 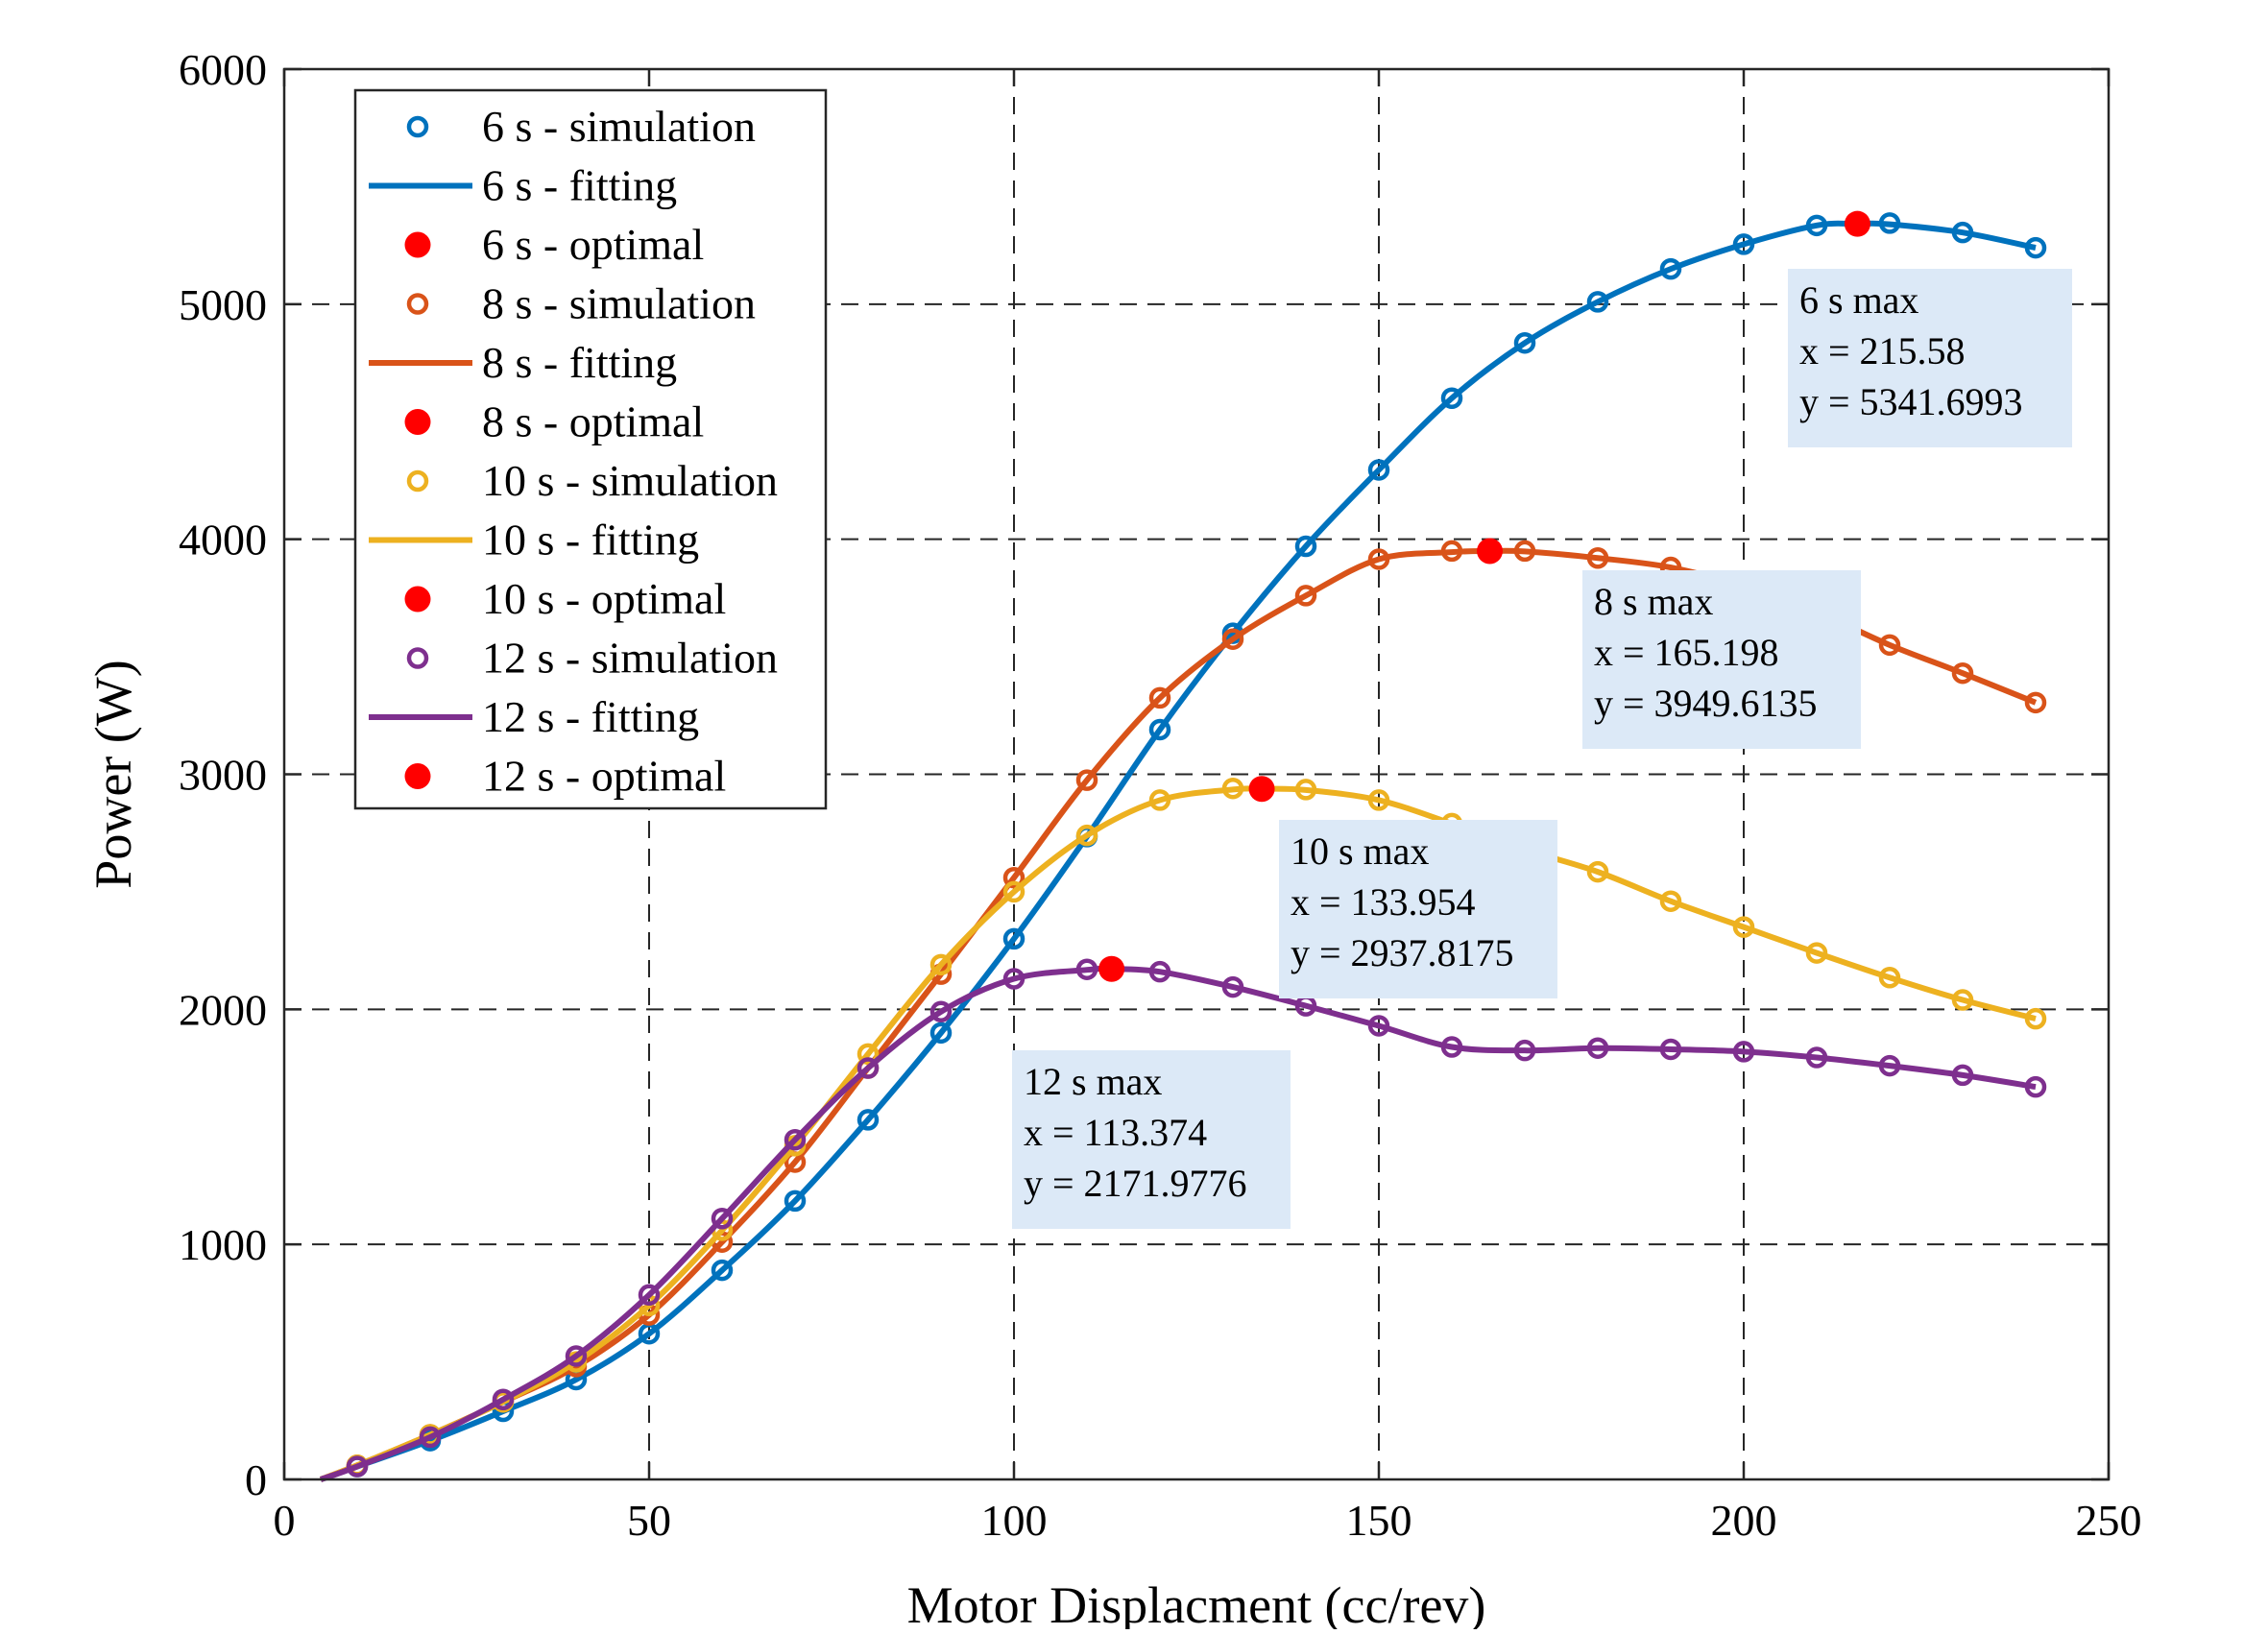 What do you see at coordinates (256, 1480) in the screenshot?
I see `y-tick-label: 0` at bounding box center [256, 1480].